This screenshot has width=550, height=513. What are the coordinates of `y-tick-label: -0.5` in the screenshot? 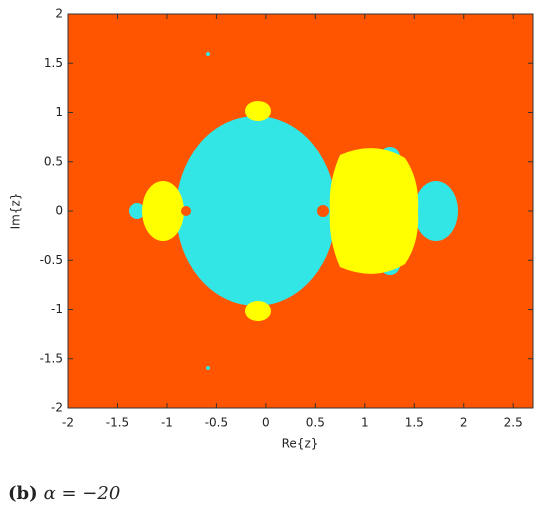 It's located at (51, 260).